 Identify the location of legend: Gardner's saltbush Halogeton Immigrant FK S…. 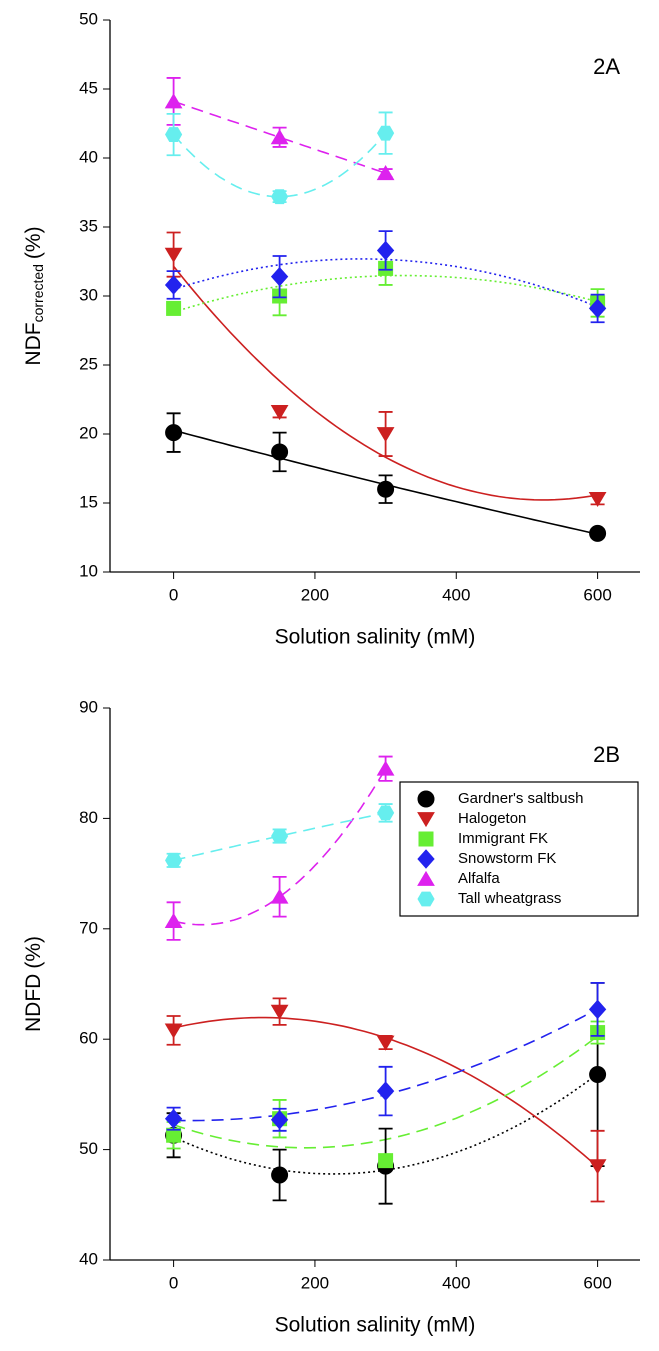
(519, 849).